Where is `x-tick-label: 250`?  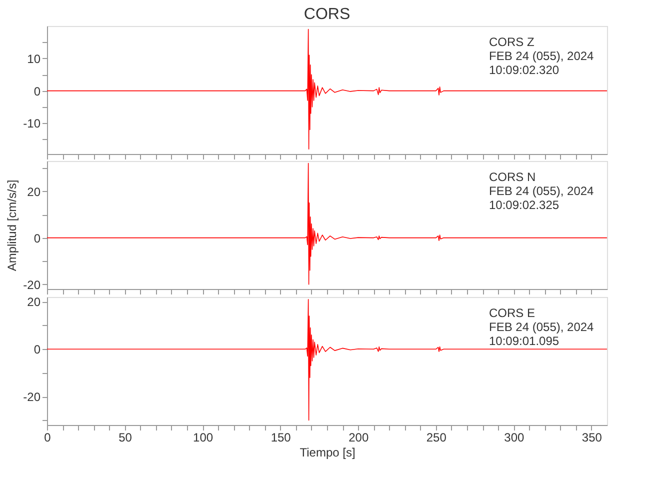 x-tick-label: 250 is located at coordinates (436, 437).